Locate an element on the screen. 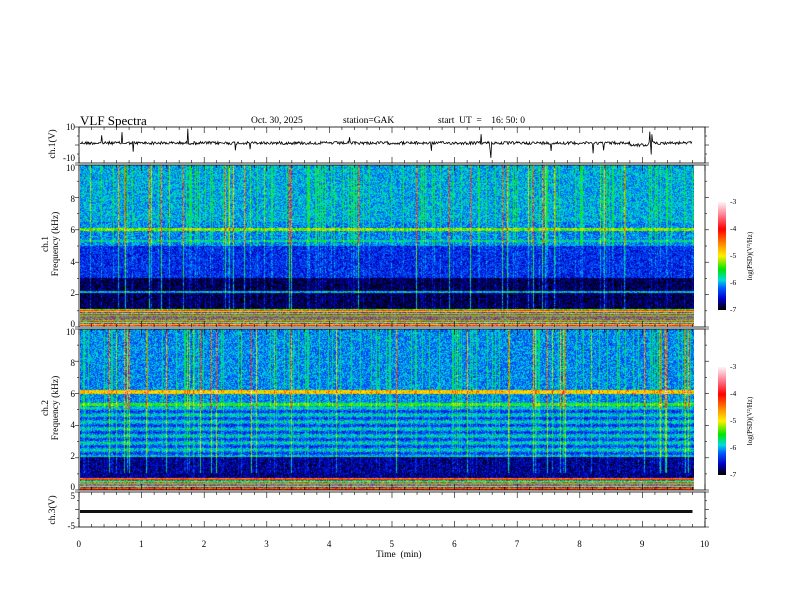 Image resolution: width=792 pixels, height=612 pixels. ch2-colorbar is located at coordinates (722, 421).